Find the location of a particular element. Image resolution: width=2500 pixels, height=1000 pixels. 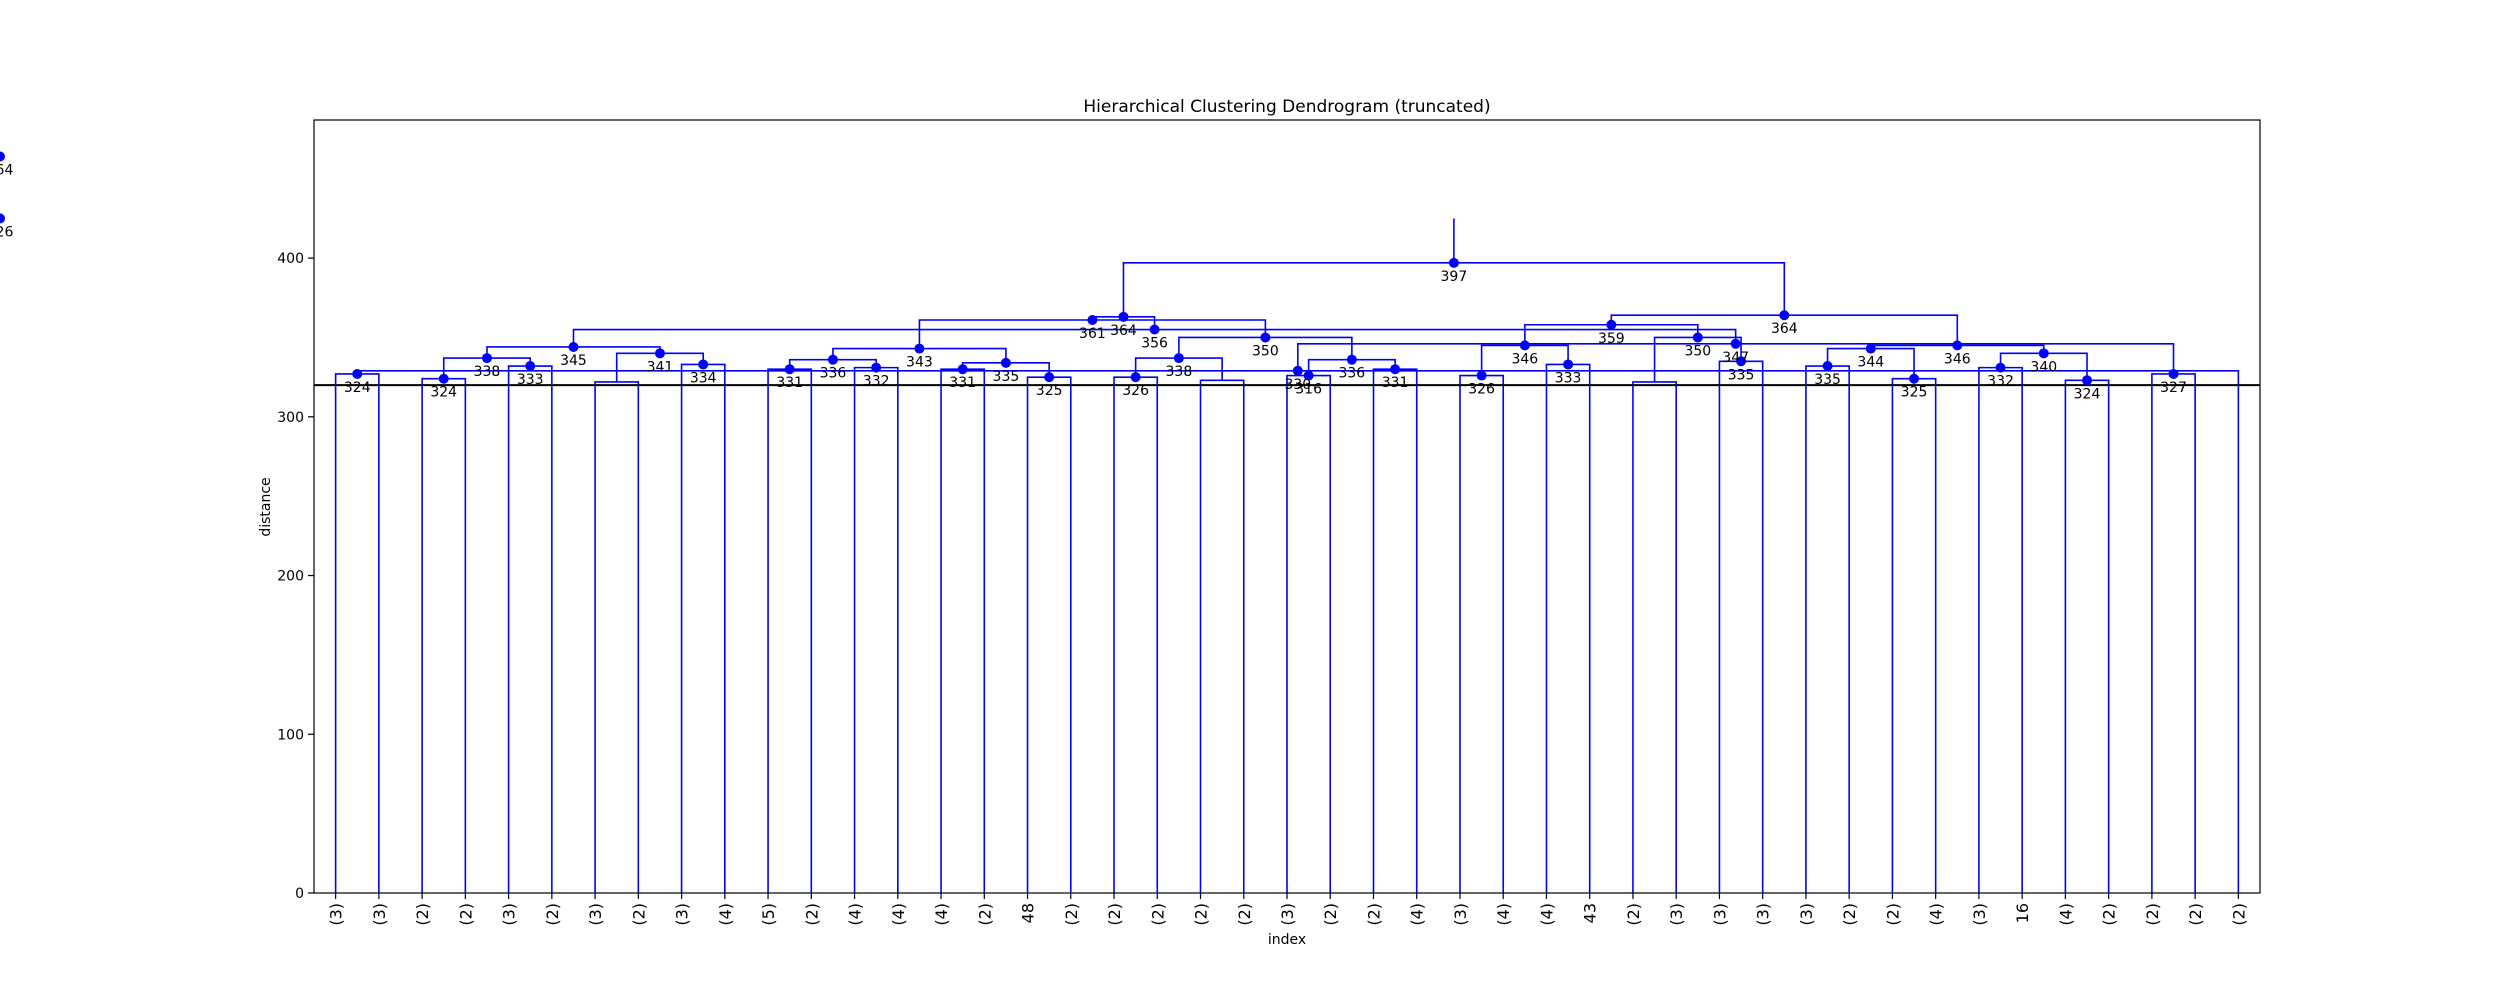

merge-distance-label: 361 is located at coordinates (1092, 334).